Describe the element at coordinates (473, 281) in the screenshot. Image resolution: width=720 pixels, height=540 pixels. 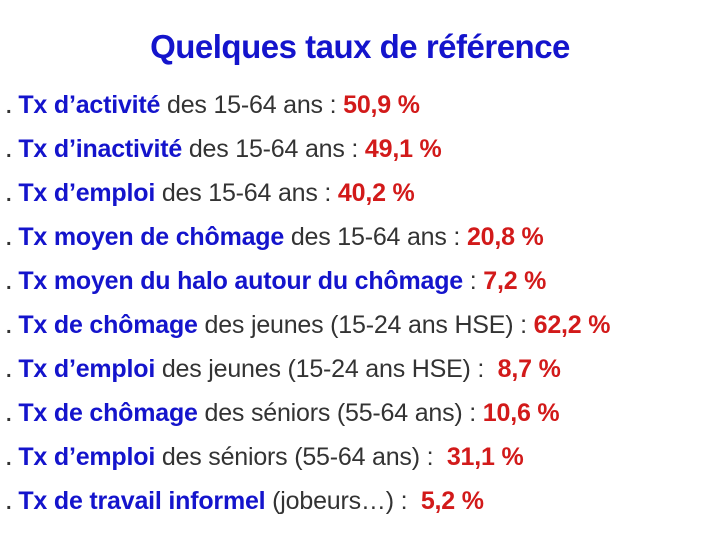
I see `rate-description: :` at that location.